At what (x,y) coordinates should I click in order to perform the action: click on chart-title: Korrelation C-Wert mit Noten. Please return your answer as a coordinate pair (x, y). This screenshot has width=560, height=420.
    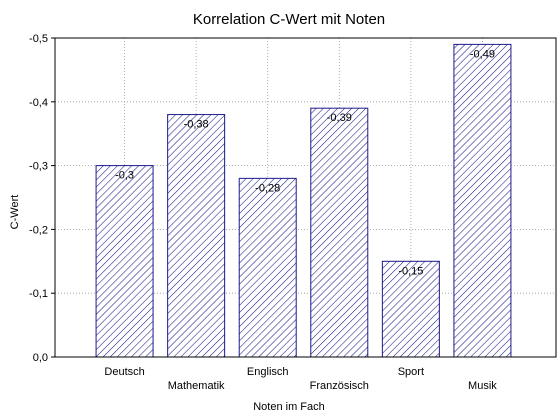
    Looking at the image, I should click on (289, 19).